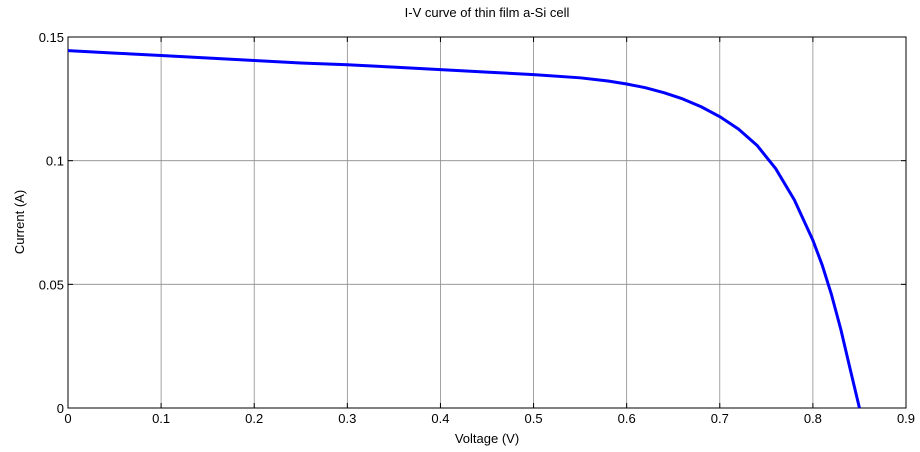 This screenshot has width=920, height=452. Describe the element at coordinates (51, 37) in the screenshot. I see `y-tick-label: 0.15` at that location.